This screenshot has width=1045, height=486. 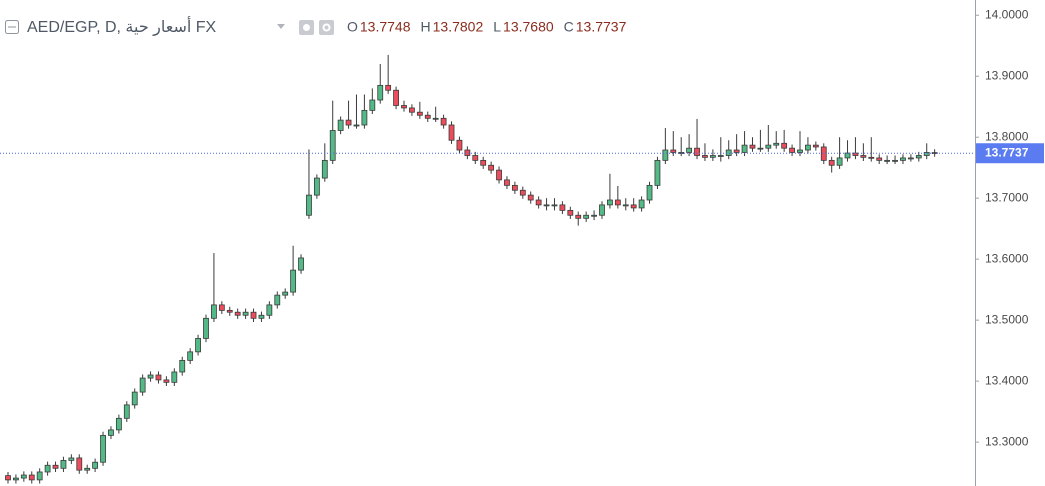 I want to click on symbol-dropdown, so click(x=281, y=26).